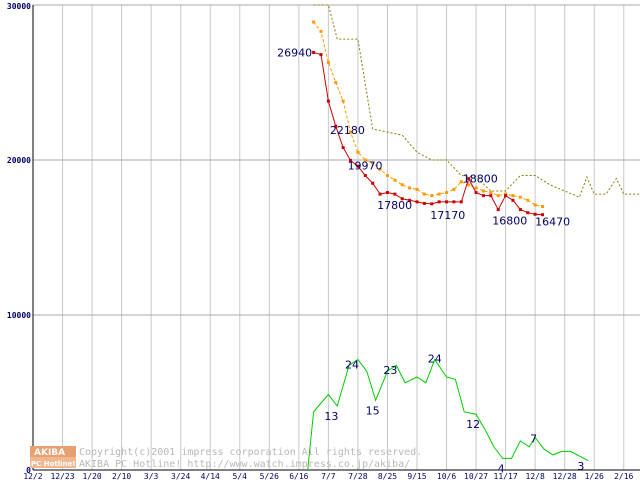 This screenshot has width=640, height=480. Describe the element at coordinates (580, 466) in the screenshot. I see `count-data-label: 3` at that location.